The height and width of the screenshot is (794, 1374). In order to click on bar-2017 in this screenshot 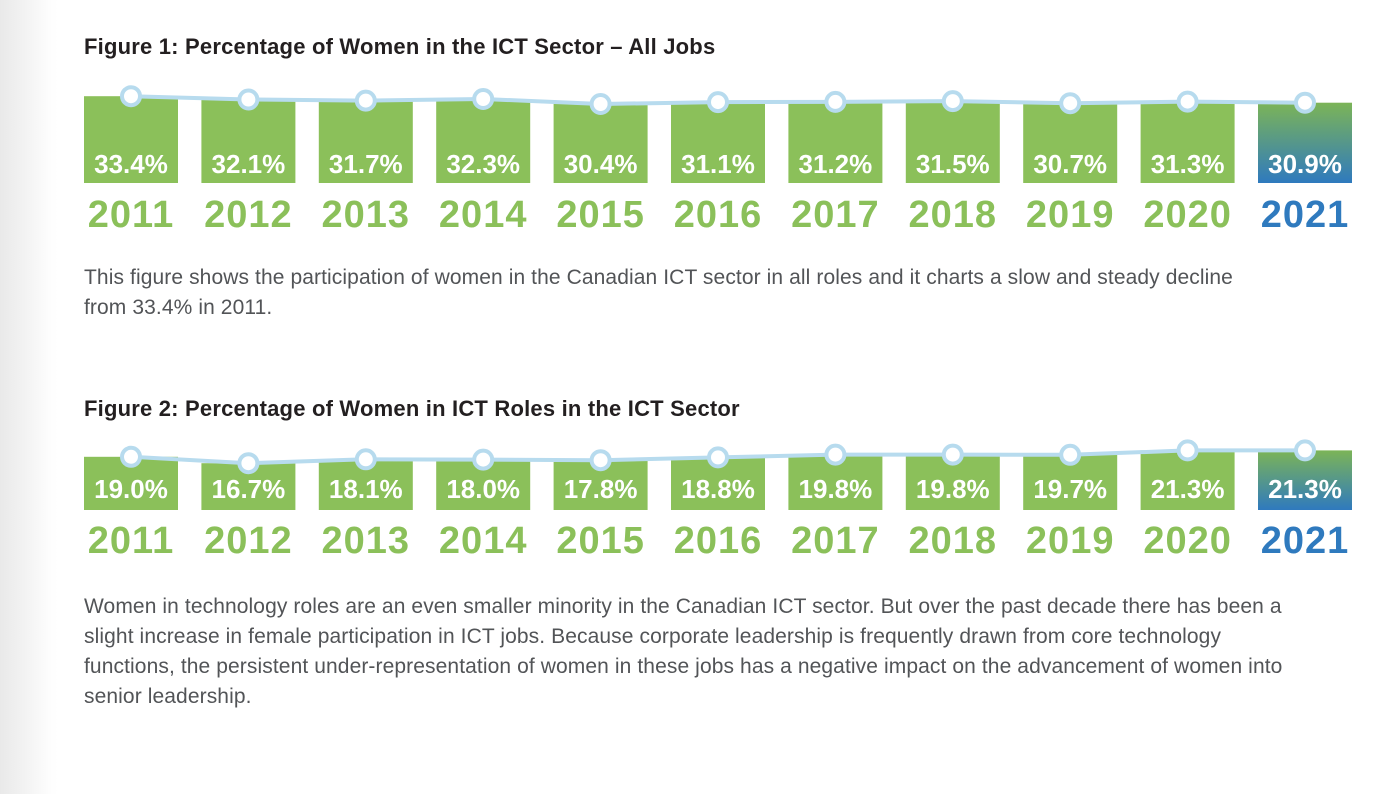, I will do `click(835, 142)`.